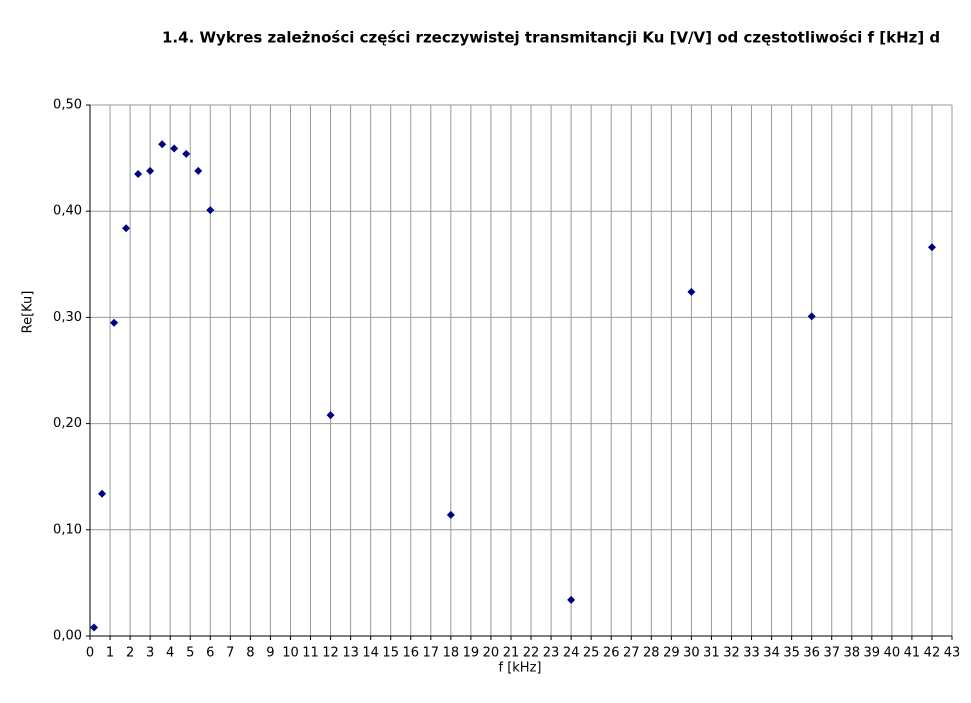  Describe the element at coordinates (170, 653) in the screenshot. I see `x-tick-label: 4` at that location.